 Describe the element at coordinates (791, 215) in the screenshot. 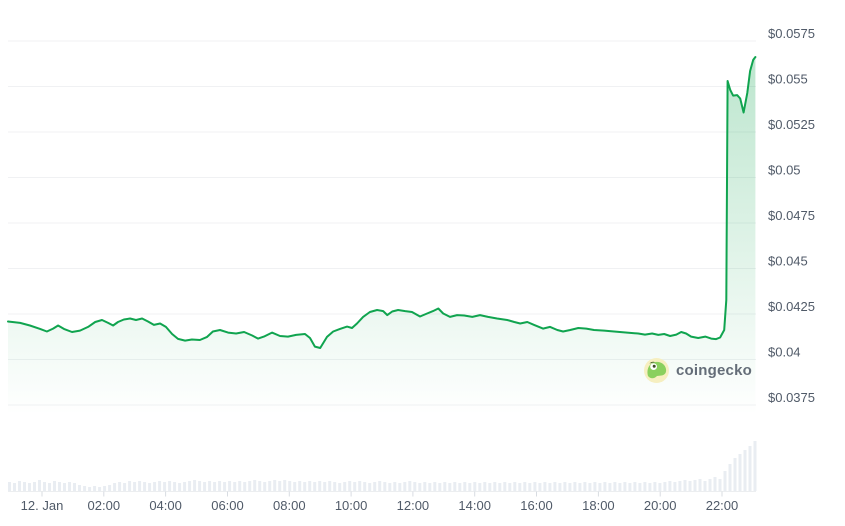

I see `y-axis-label: $0.0475` at that location.